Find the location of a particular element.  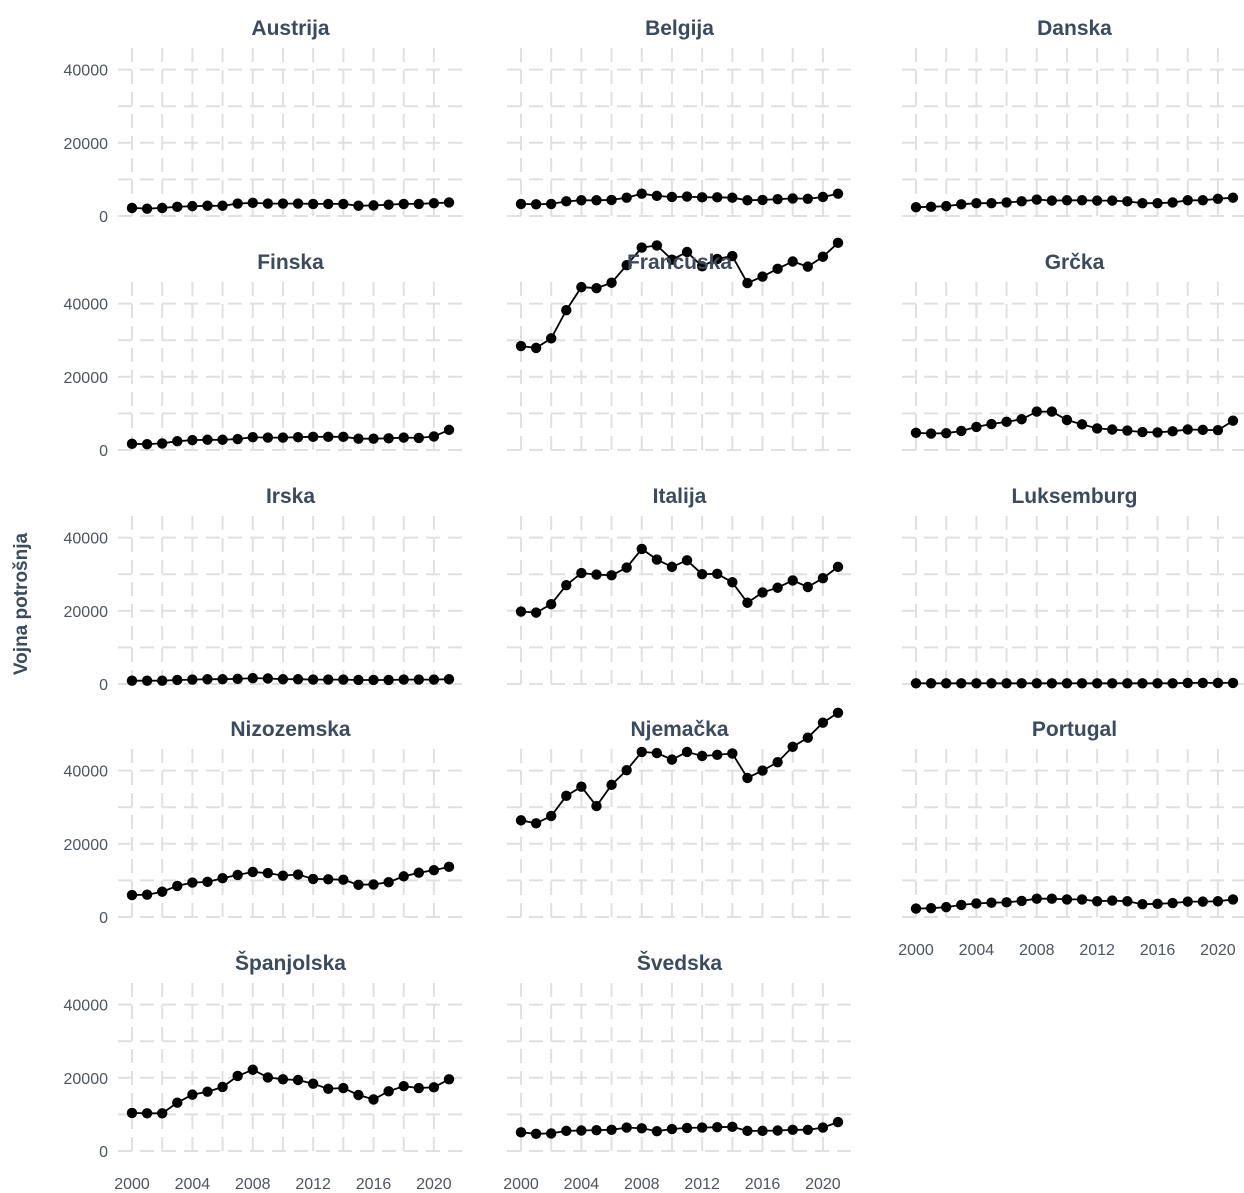

series-line-belgija is located at coordinates (679, 199).